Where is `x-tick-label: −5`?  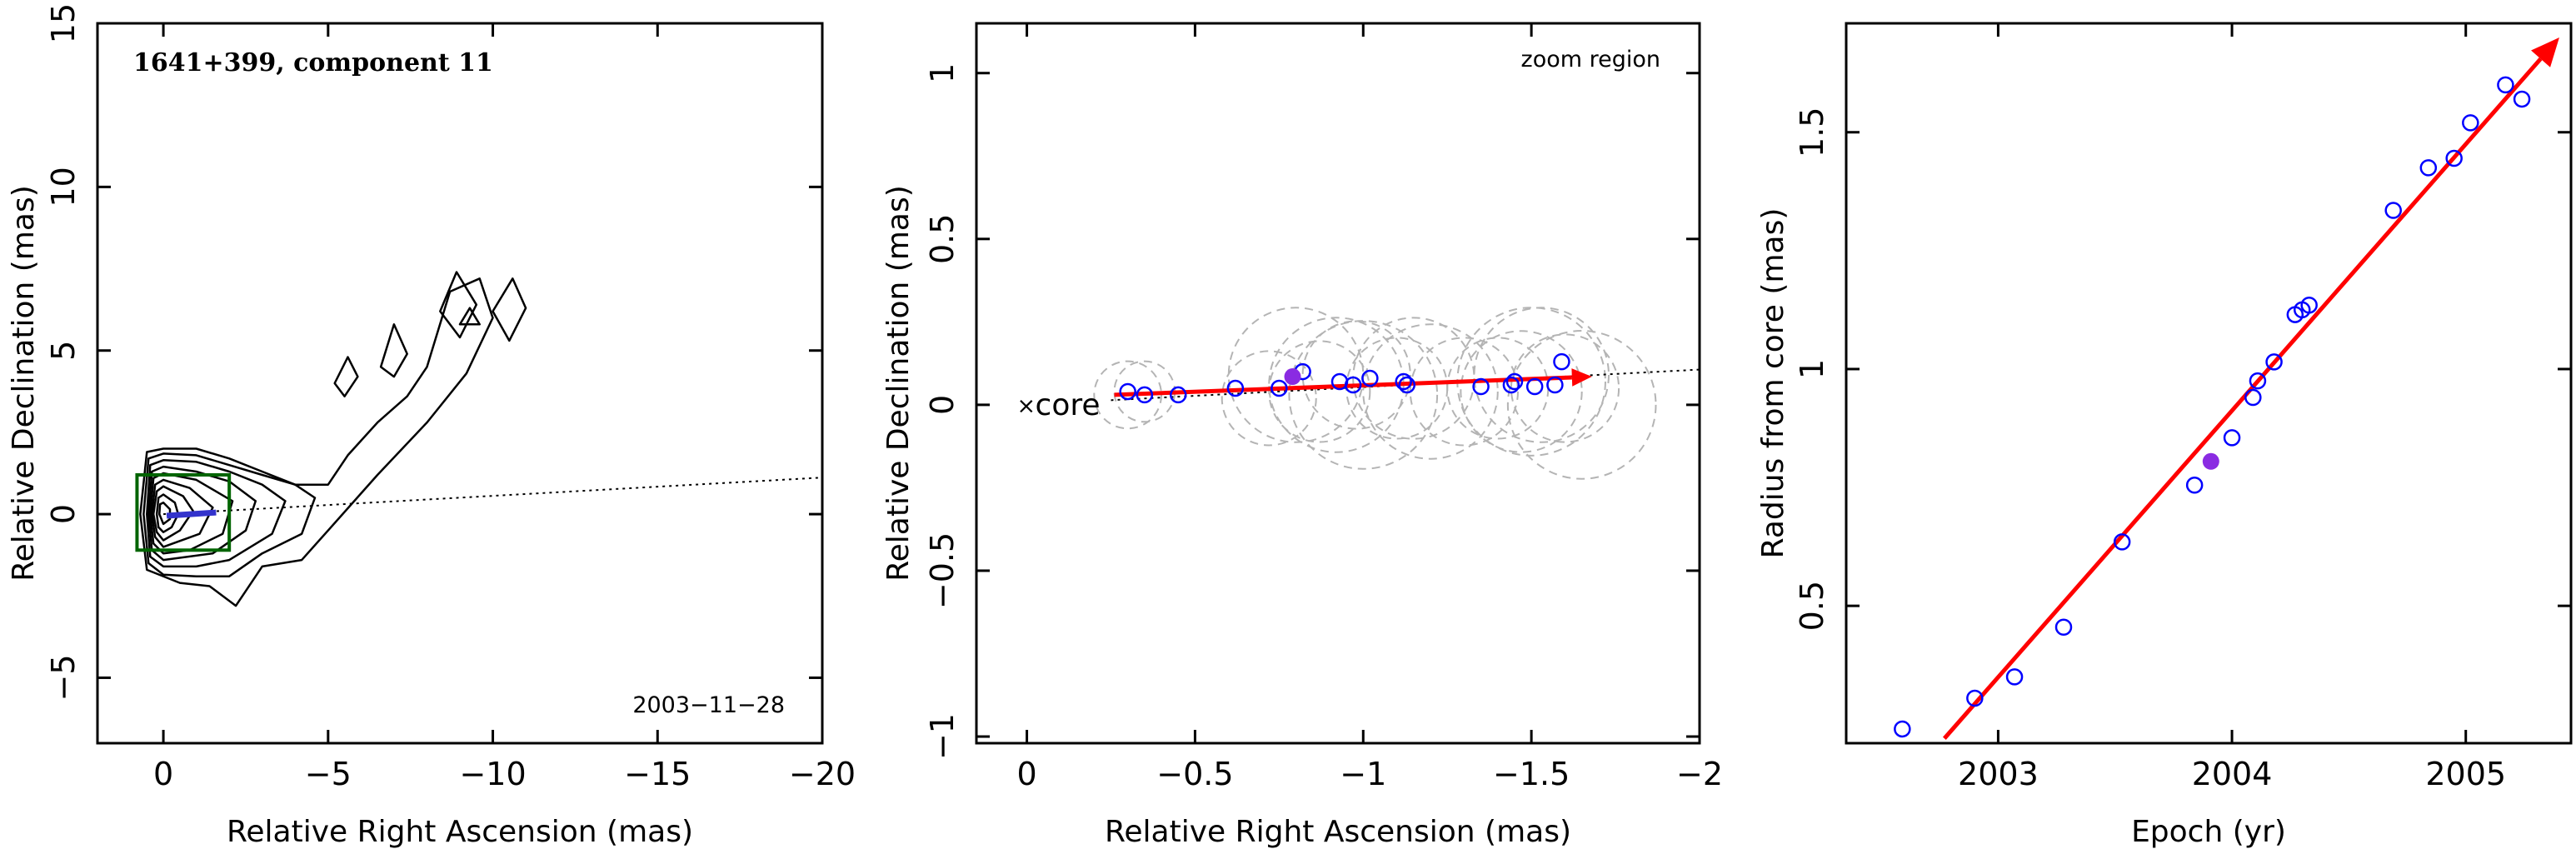
x-tick-label: −5 is located at coordinates (328, 774).